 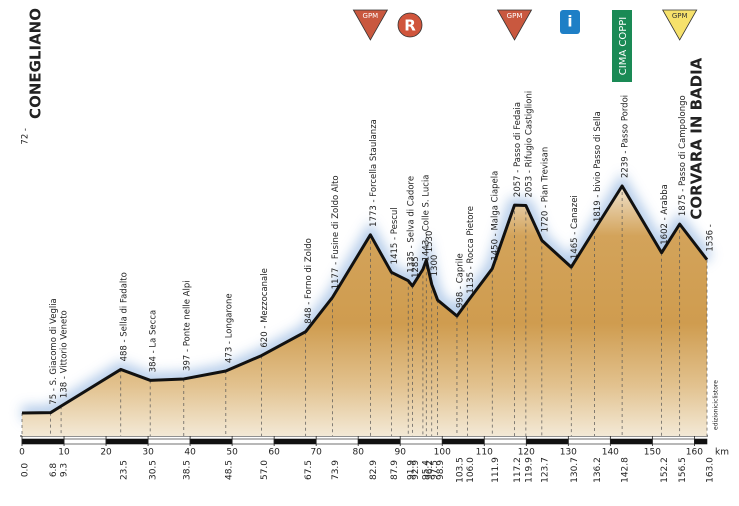 I want to click on x-label: 106.0, so click(x=471, y=470).